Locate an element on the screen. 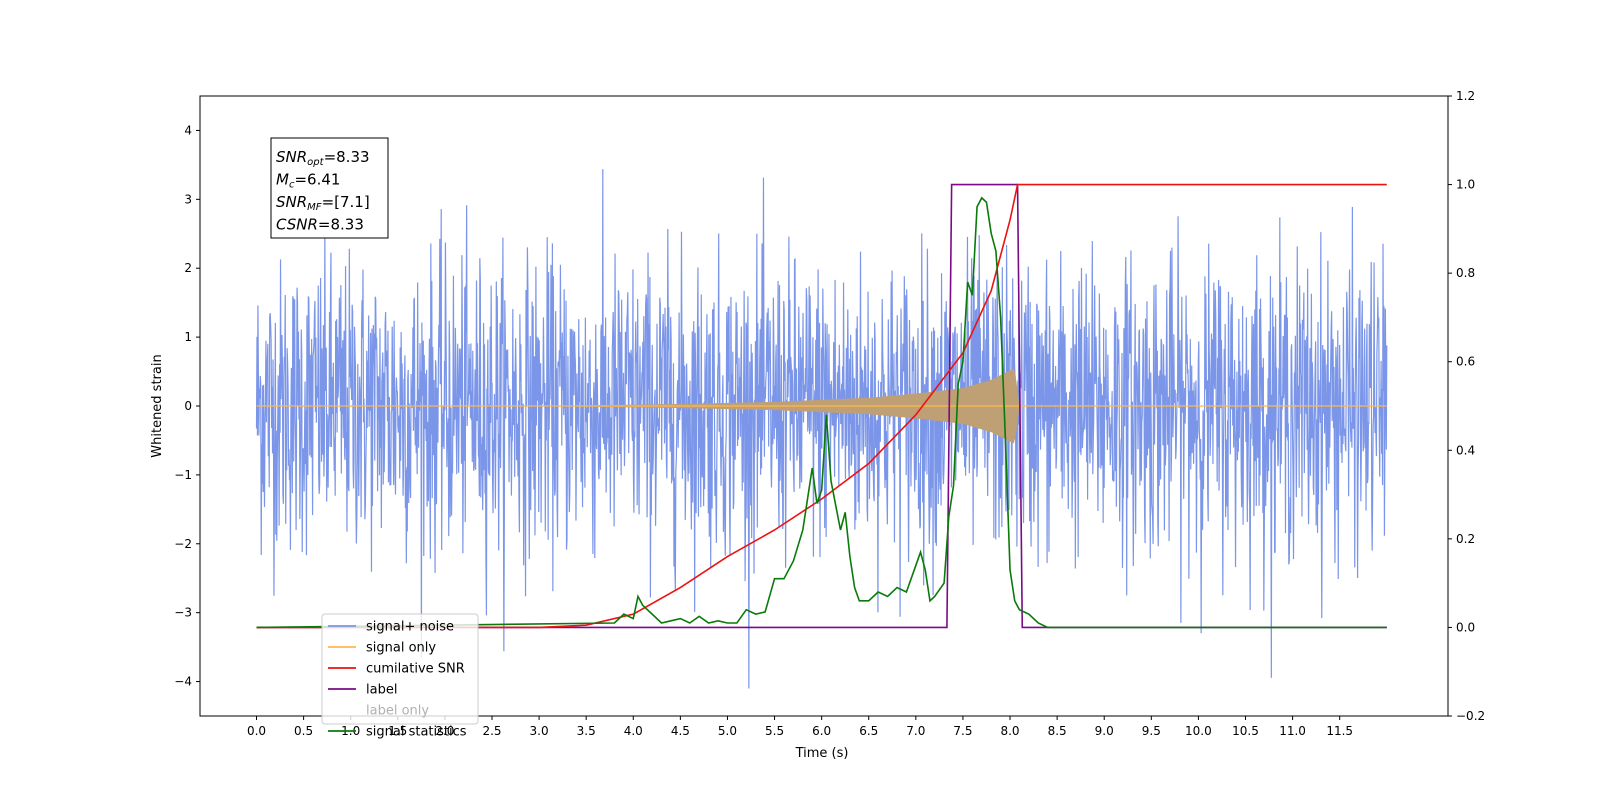 The height and width of the screenshot is (800, 1600). x-tick-label: 7.5 is located at coordinates (962, 731).